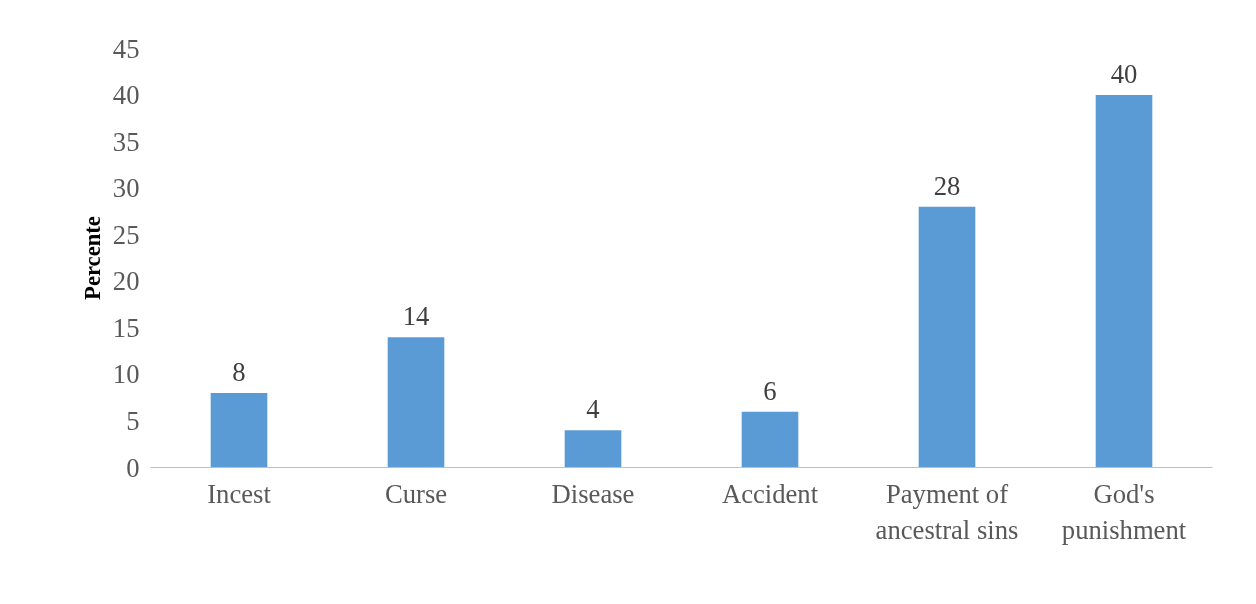 This screenshot has height=604, width=1256. I want to click on data-label: 40, so click(1124, 74).